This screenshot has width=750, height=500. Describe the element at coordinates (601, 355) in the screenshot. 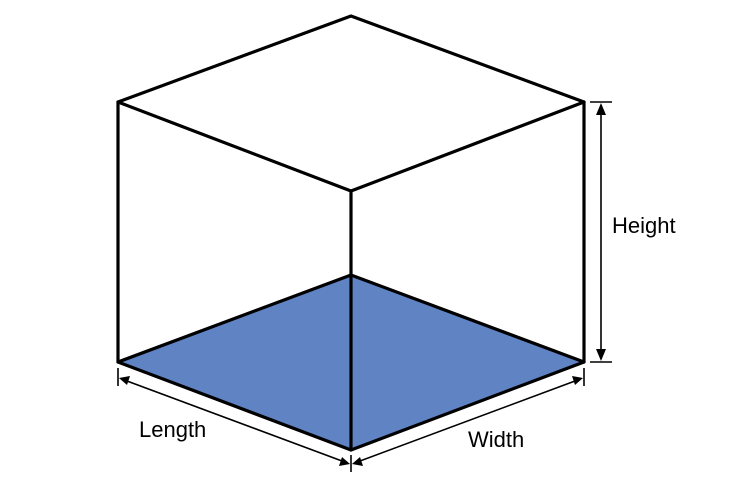

I see `height-arrow-bottom` at that location.